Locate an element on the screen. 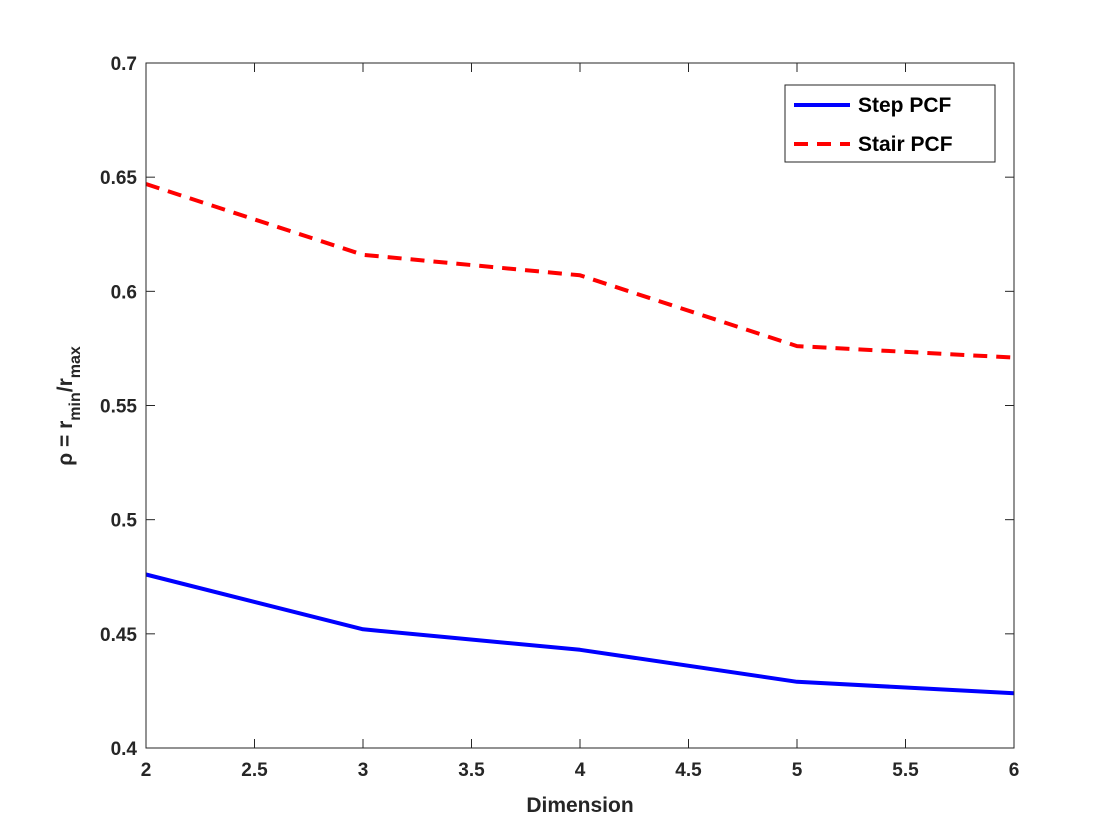 The height and width of the screenshot is (840, 1120). y-tick-label: 0.7 is located at coordinates (124, 64).